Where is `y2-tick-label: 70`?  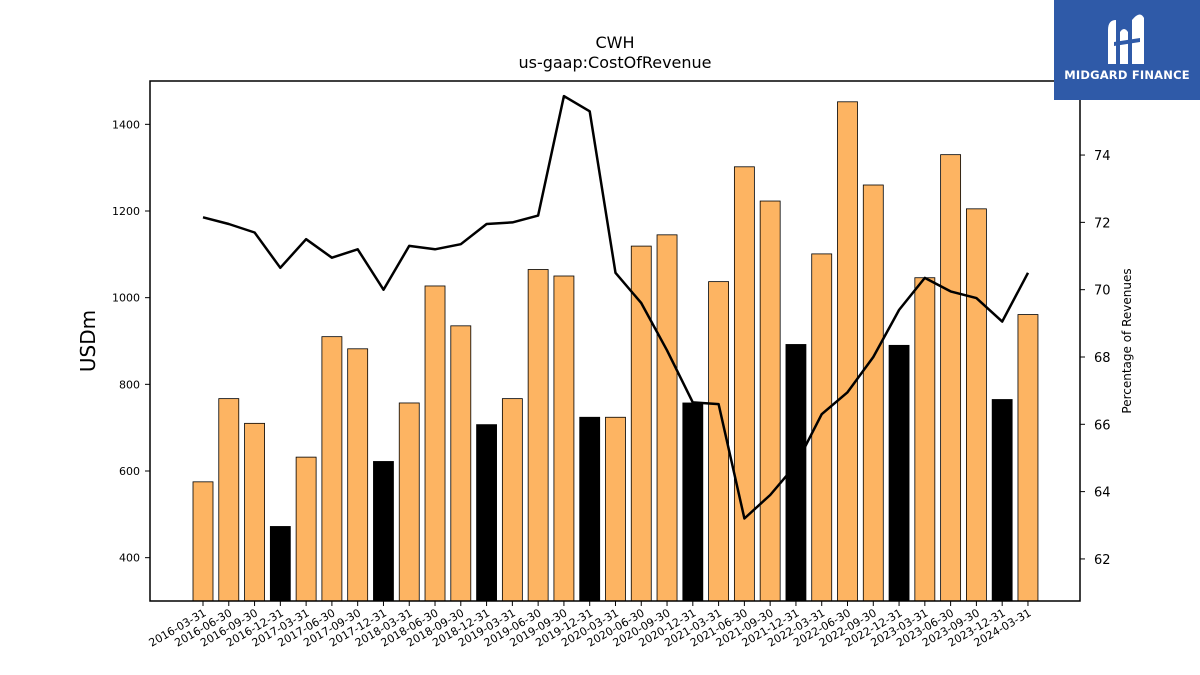
y2-tick-label: 70 is located at coordinates (1102, 291).